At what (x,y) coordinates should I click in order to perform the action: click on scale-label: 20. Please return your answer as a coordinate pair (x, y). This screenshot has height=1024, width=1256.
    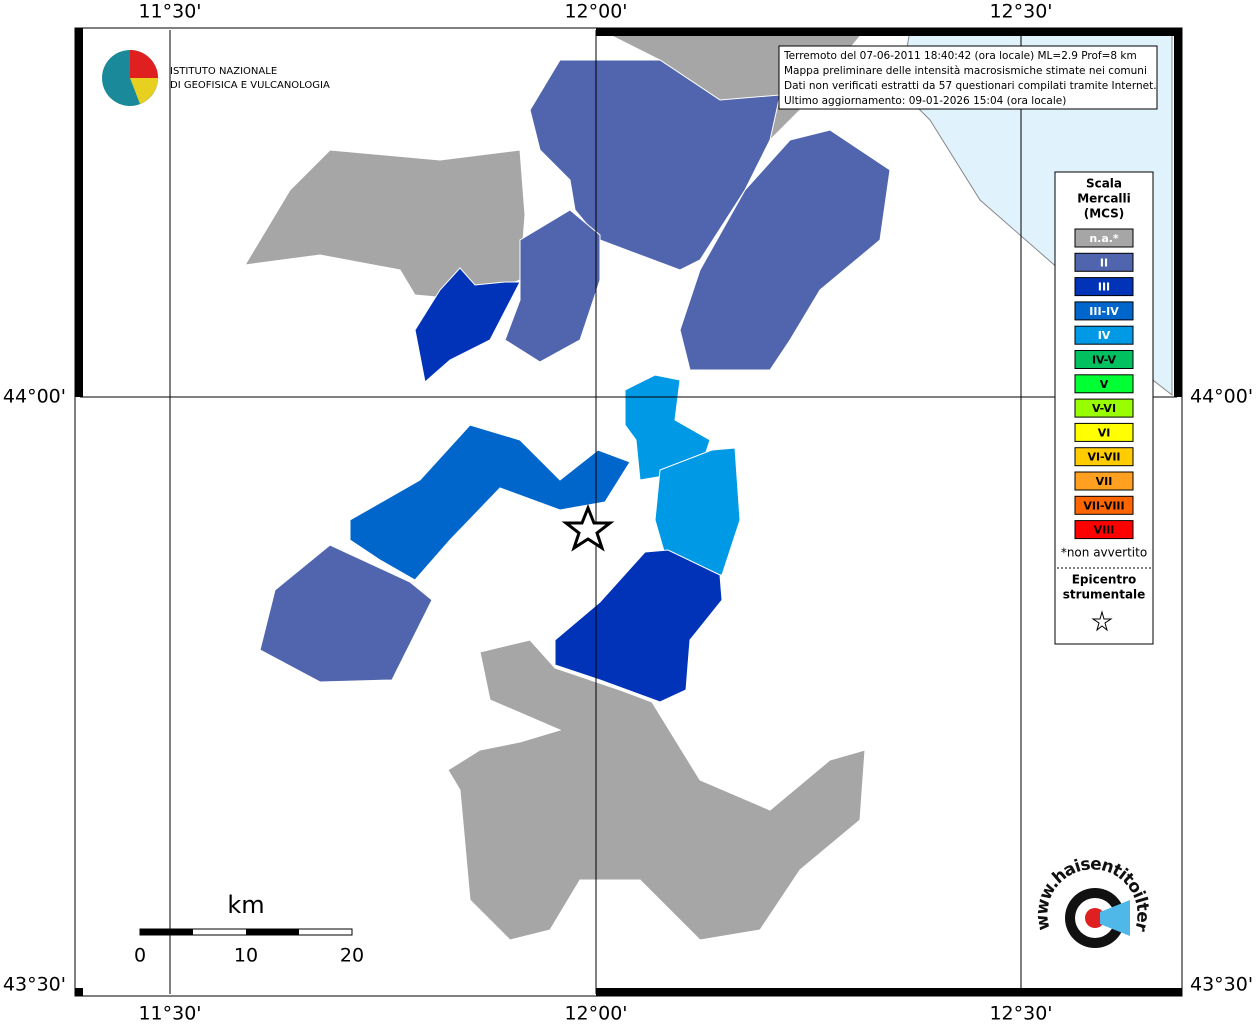
    Looking at the image, I should click on (352, 956).